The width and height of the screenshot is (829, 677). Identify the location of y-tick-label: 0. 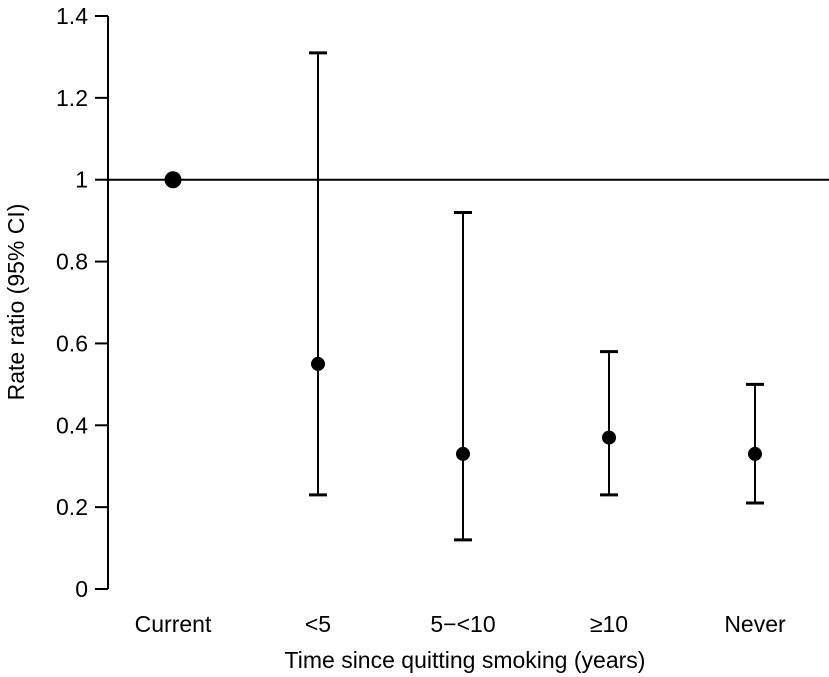
(81, 589).